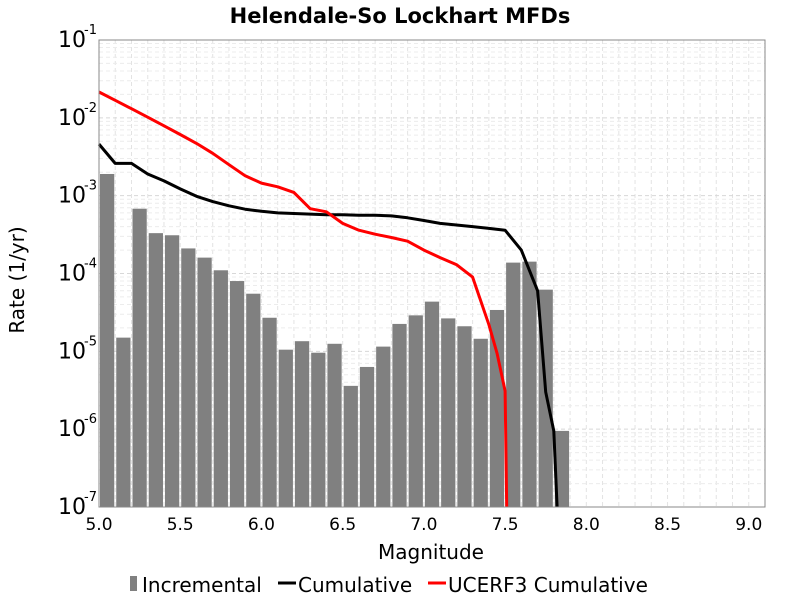  I want to click on x-tick-label: 6.0, so click(261, 525).